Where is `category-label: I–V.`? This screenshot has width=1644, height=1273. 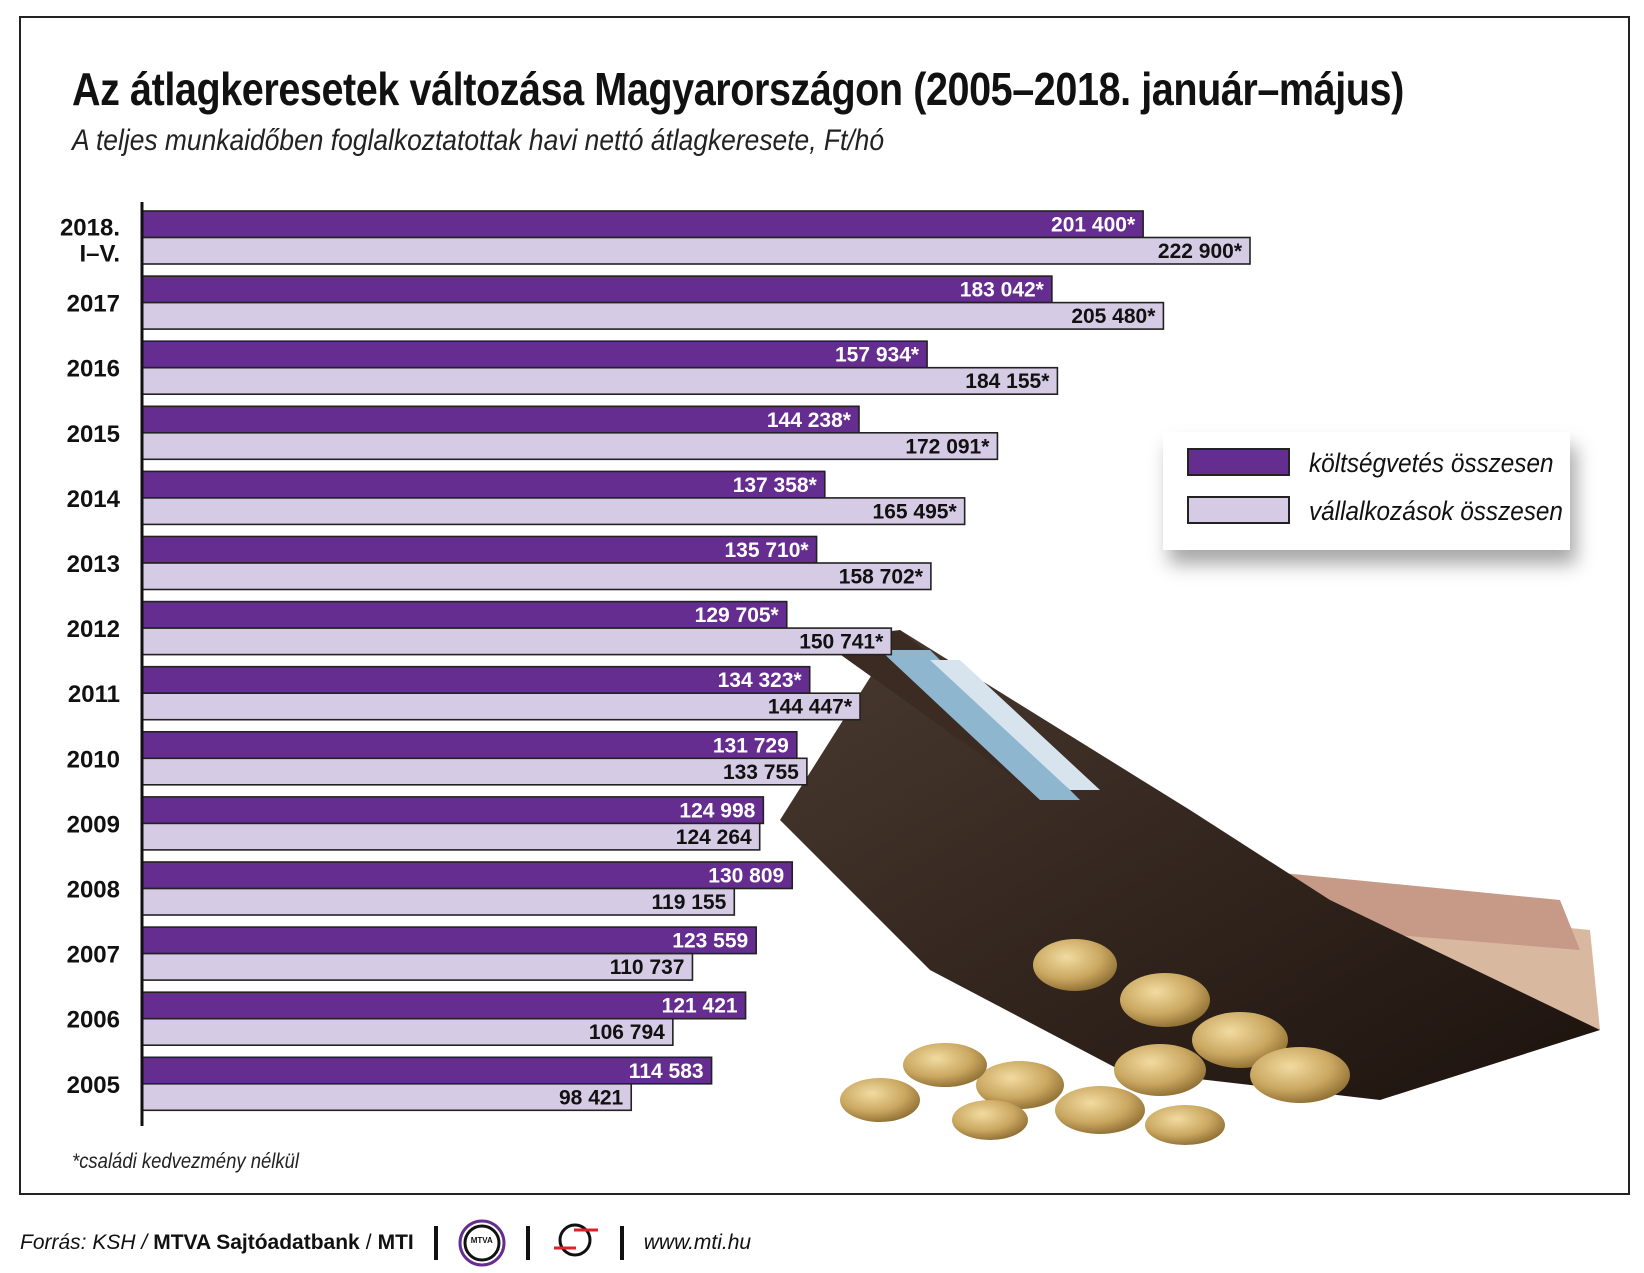 category-label: I–V. is located at coordinates (100, 254).